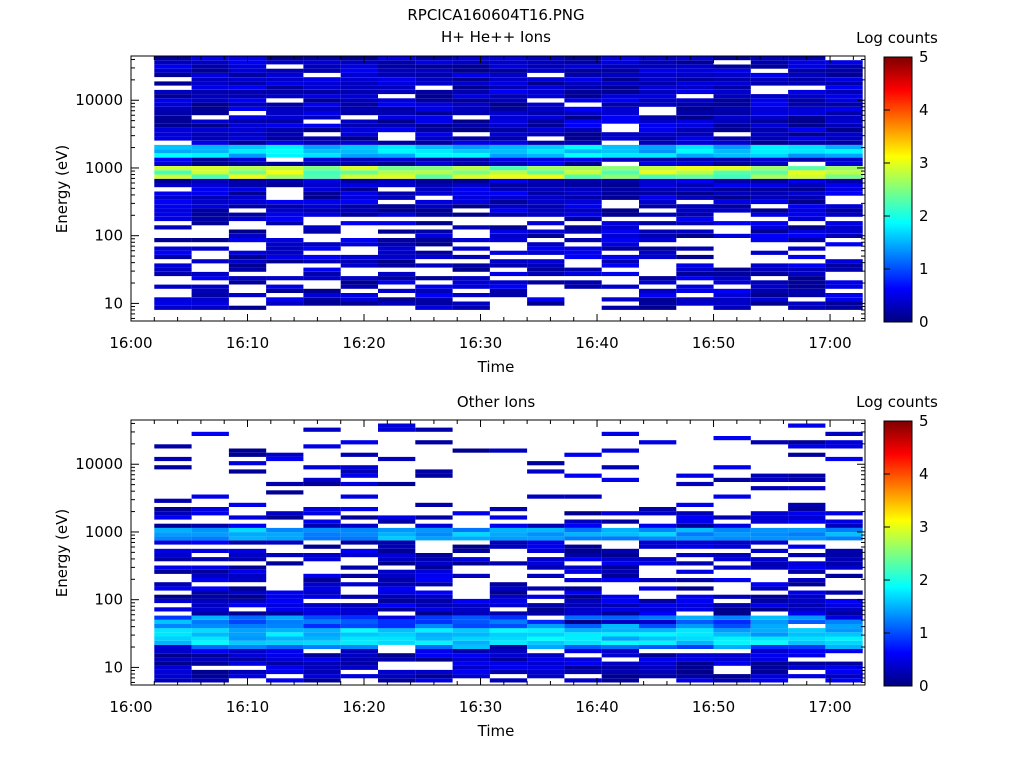 The width and height of the screenshot is (1024, 768). I want to click on colorbar-tick-label: 0, so click(924, 322).